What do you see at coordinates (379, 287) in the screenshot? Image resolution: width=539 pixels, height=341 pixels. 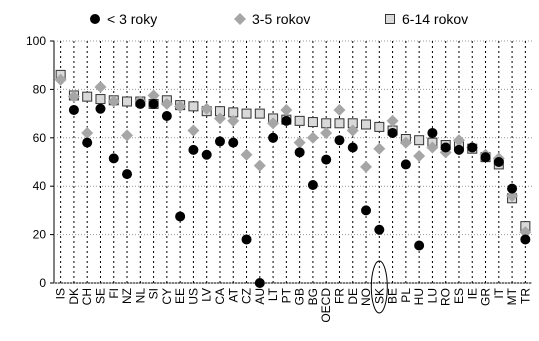 I see `highlight` at bounding box center [379, 287].